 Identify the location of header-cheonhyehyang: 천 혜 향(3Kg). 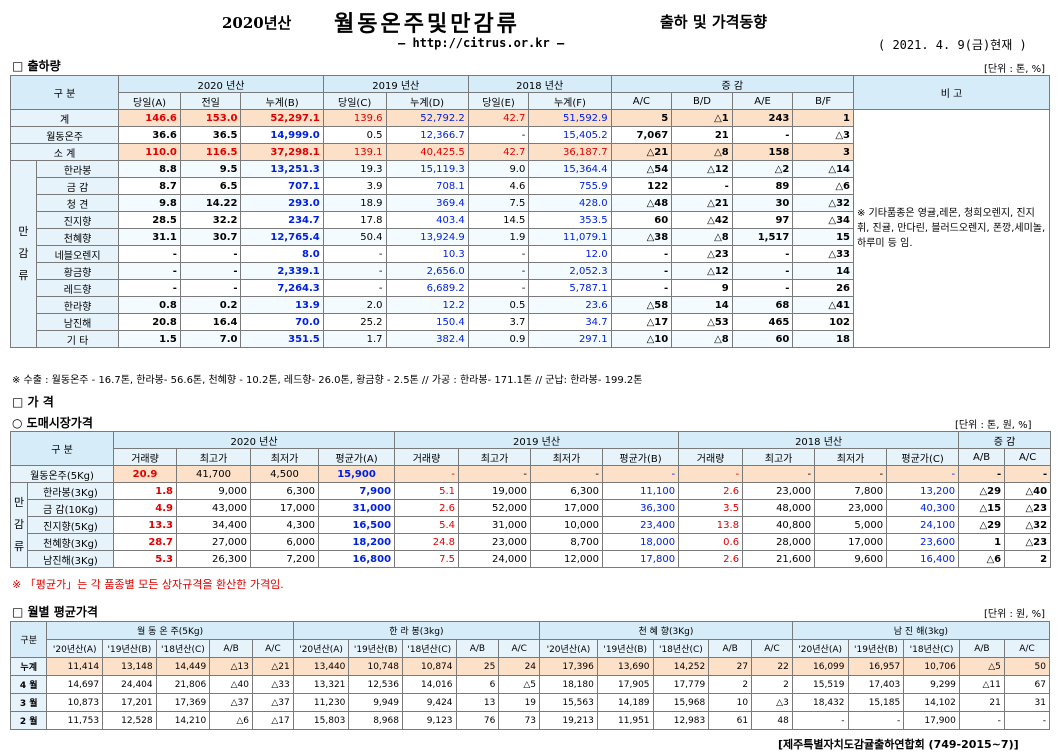
(666, 630).